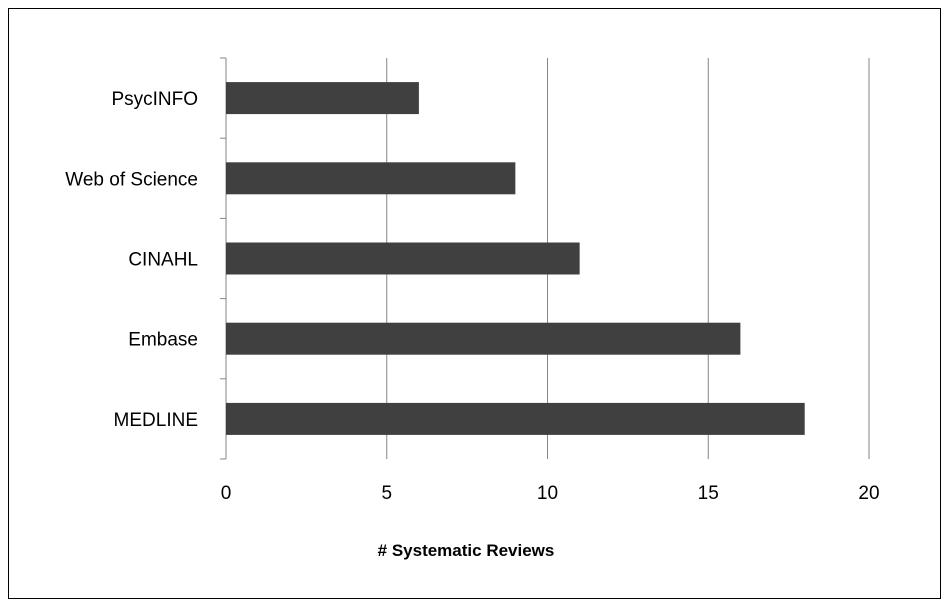 The image size is (943, 599). Describe the element at coordinates (466, 550) in the screenshot. I see `x-axis-title: # Systematic Reviews` at that location.